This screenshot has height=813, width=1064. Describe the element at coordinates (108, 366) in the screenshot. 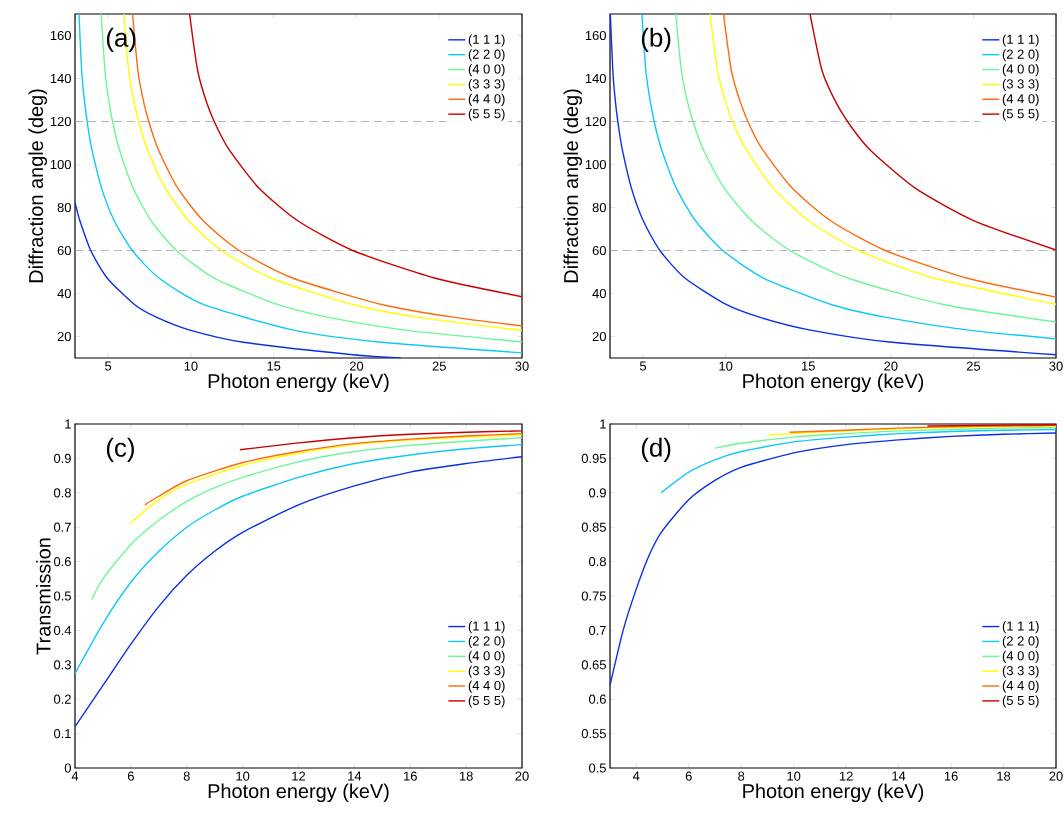

I see `x-tick-label: 5` at that location.